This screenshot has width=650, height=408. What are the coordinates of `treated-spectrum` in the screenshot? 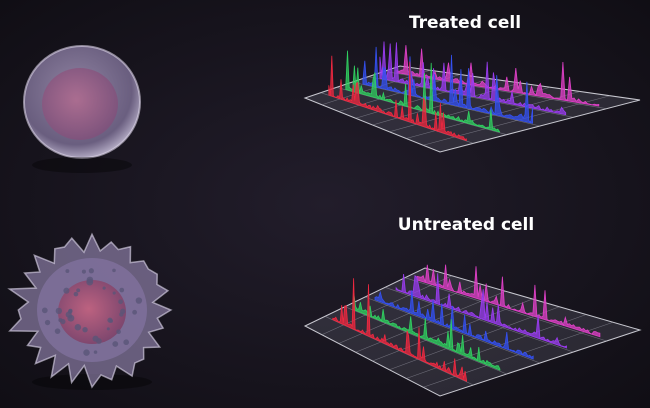 It's located at (472, 97).